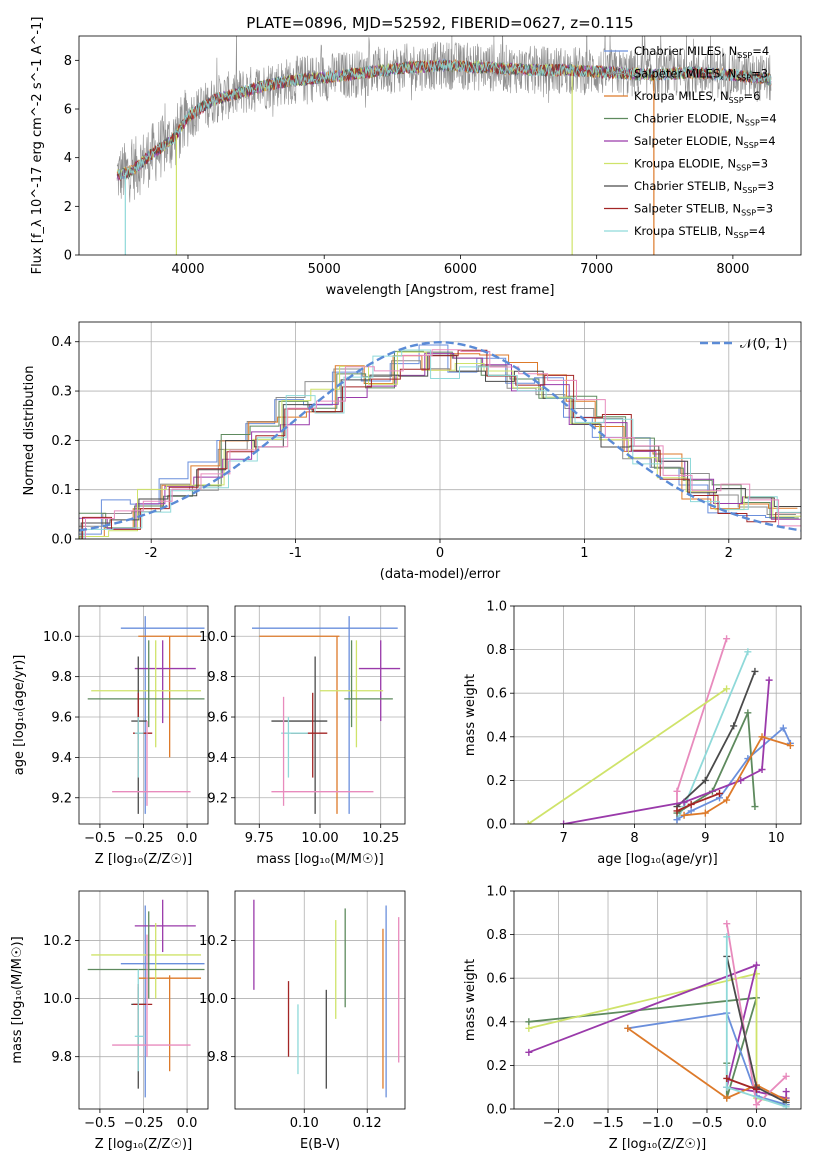 The height and width of the screenshot is (1170, 819). What do you see at coordinates (697, 97) in the screenshot?
I see `legend-entry: Kroupa MILES, NSSP=6` at bounding box center [697, 97].